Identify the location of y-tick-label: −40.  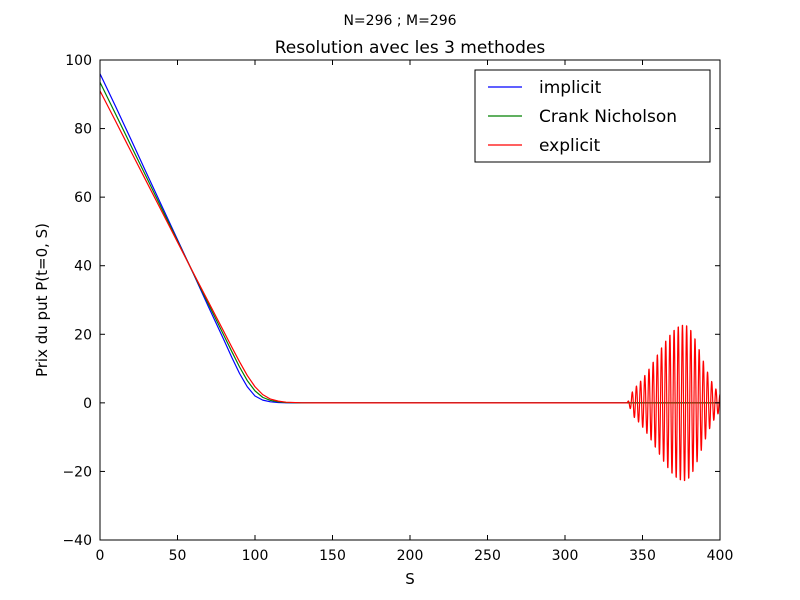
(77, 541).